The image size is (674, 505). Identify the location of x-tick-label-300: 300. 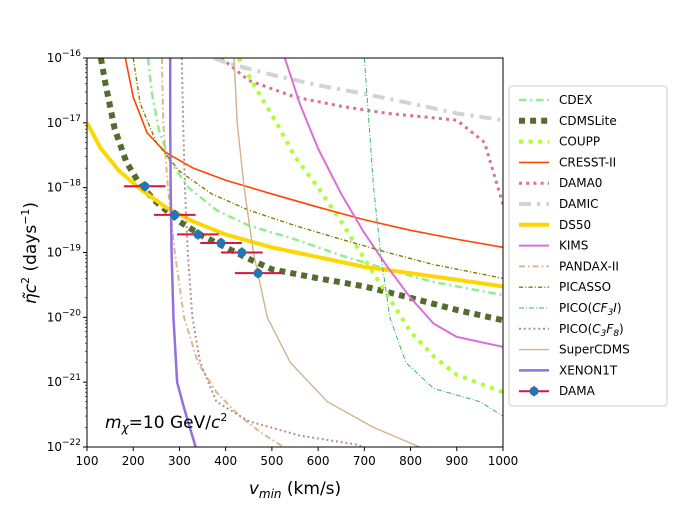
(179, 461).